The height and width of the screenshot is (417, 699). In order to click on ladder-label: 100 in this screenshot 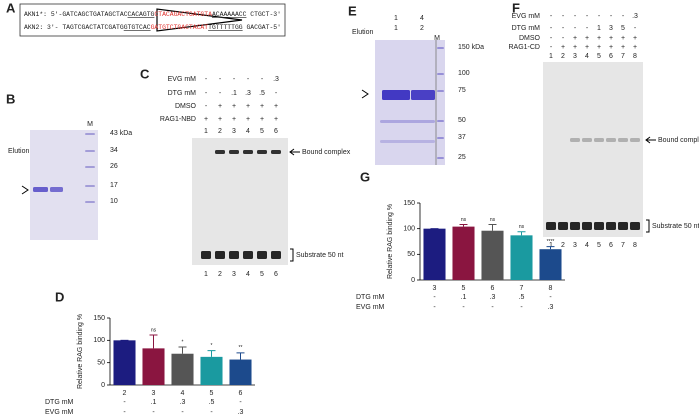, I will do `click(464, 73)`.